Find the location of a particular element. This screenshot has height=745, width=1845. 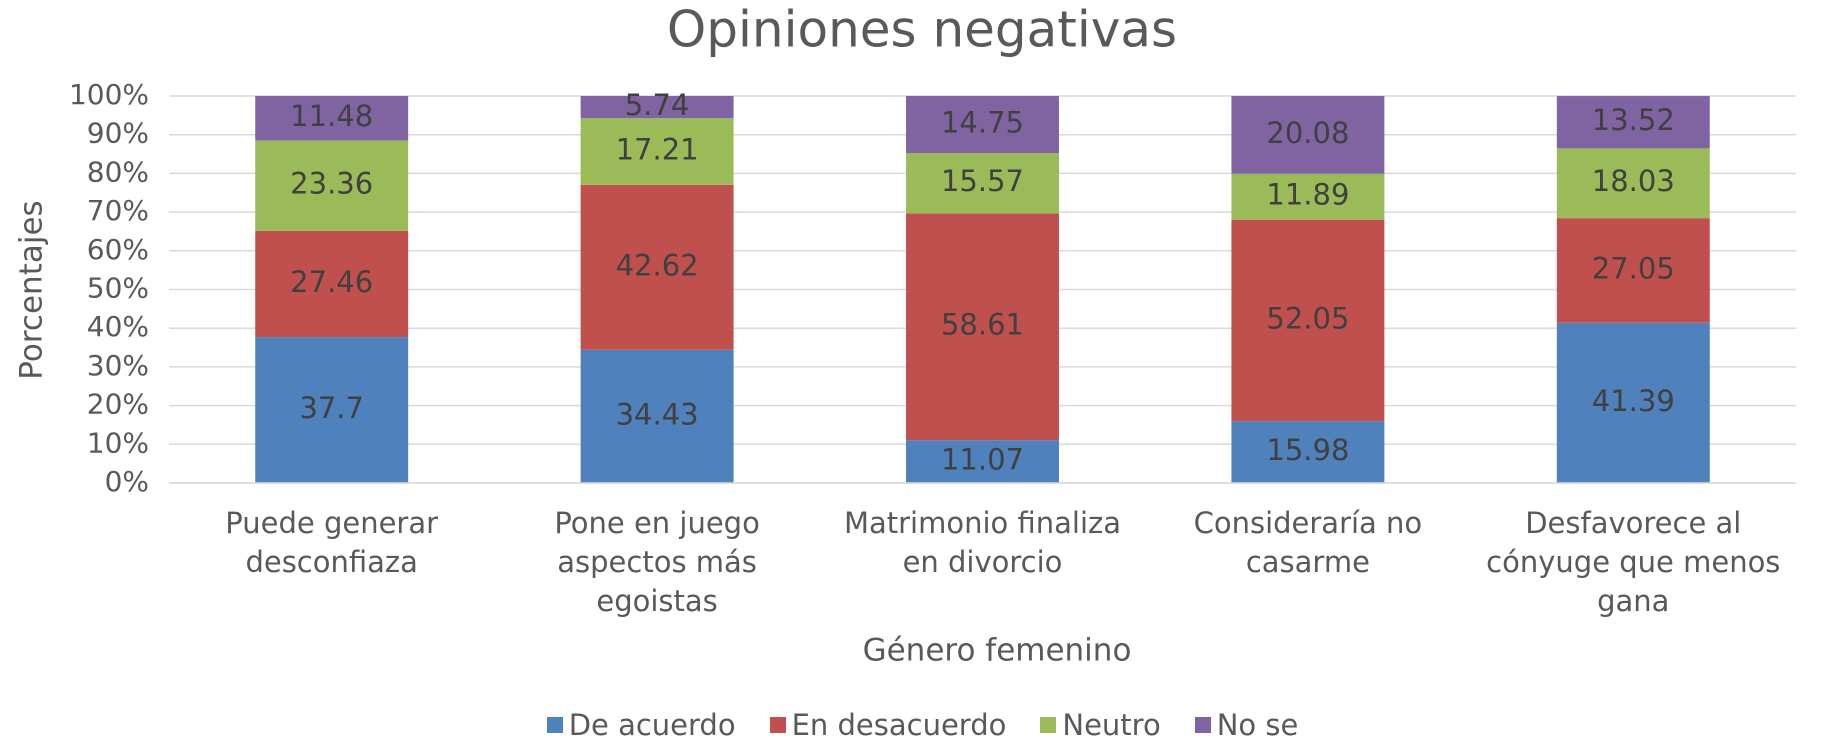

data-label: 11.48 is located at coordinates (331, 116).